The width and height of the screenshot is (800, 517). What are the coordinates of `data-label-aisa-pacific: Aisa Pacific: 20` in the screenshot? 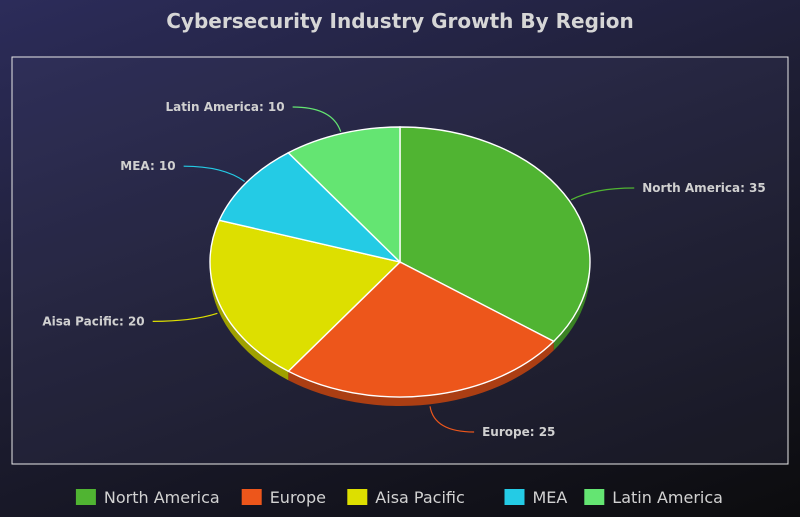 It's located at (93, 321).